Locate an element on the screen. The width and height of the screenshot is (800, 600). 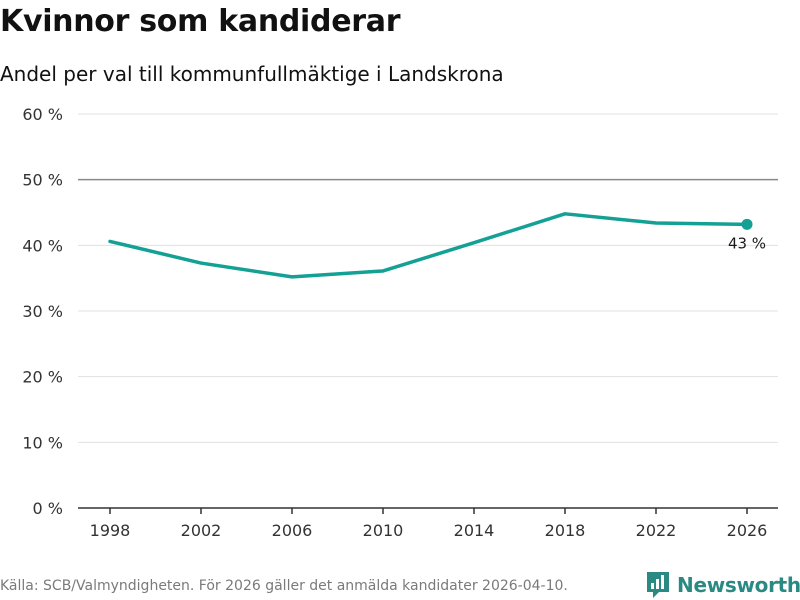
brand-name: Newsworthy is located at coordinates (738, 585).